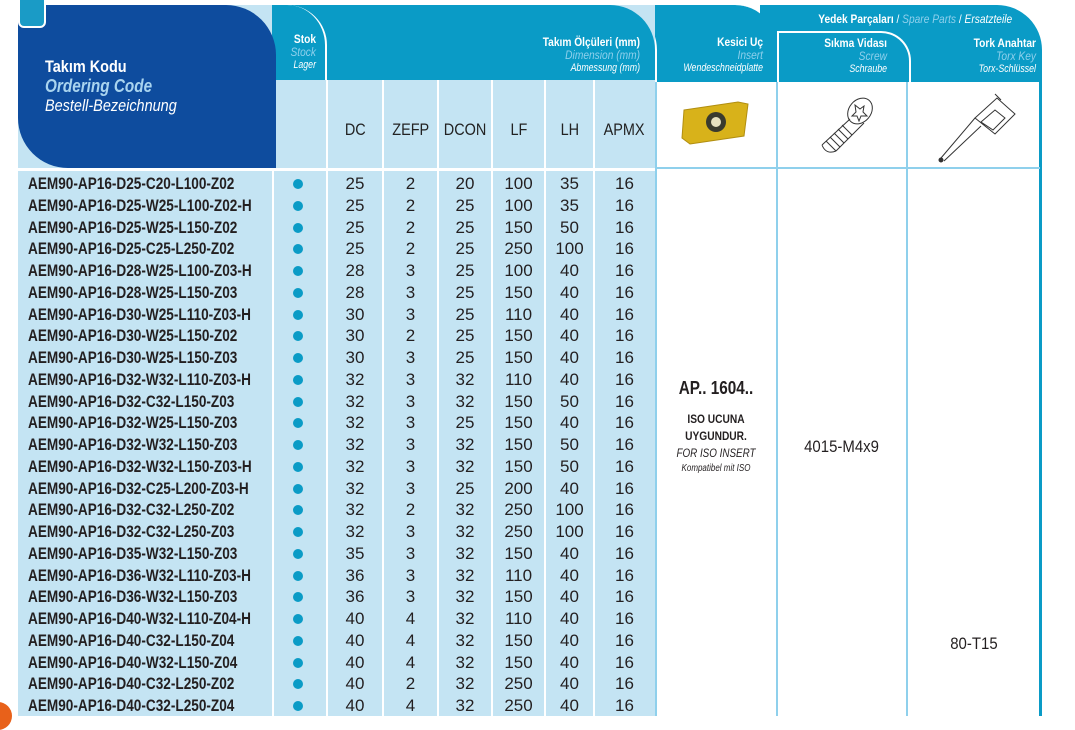  Describe the element at coordinates (355, 597) in the screenshot. I see `cell-dc: 36` at that location.